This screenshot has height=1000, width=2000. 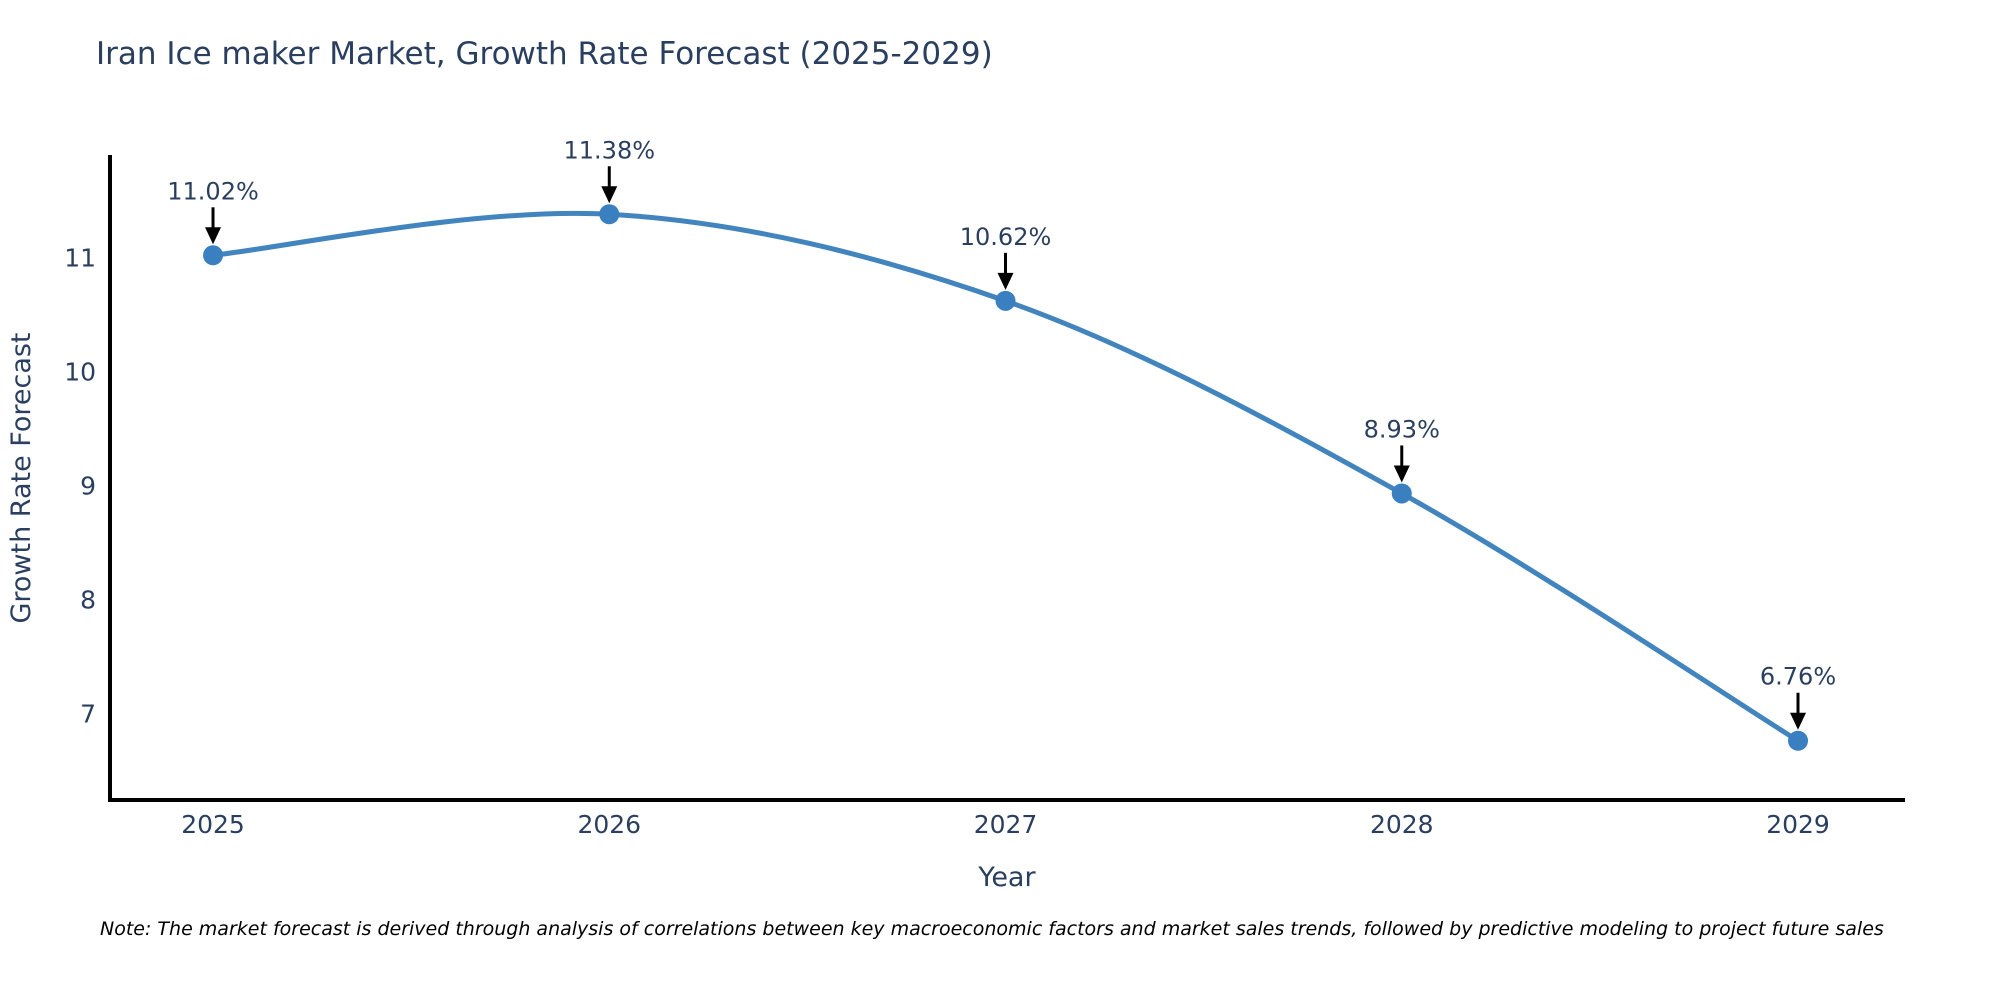 I want to click on data-point-2029, so click(x=1798, y=740).